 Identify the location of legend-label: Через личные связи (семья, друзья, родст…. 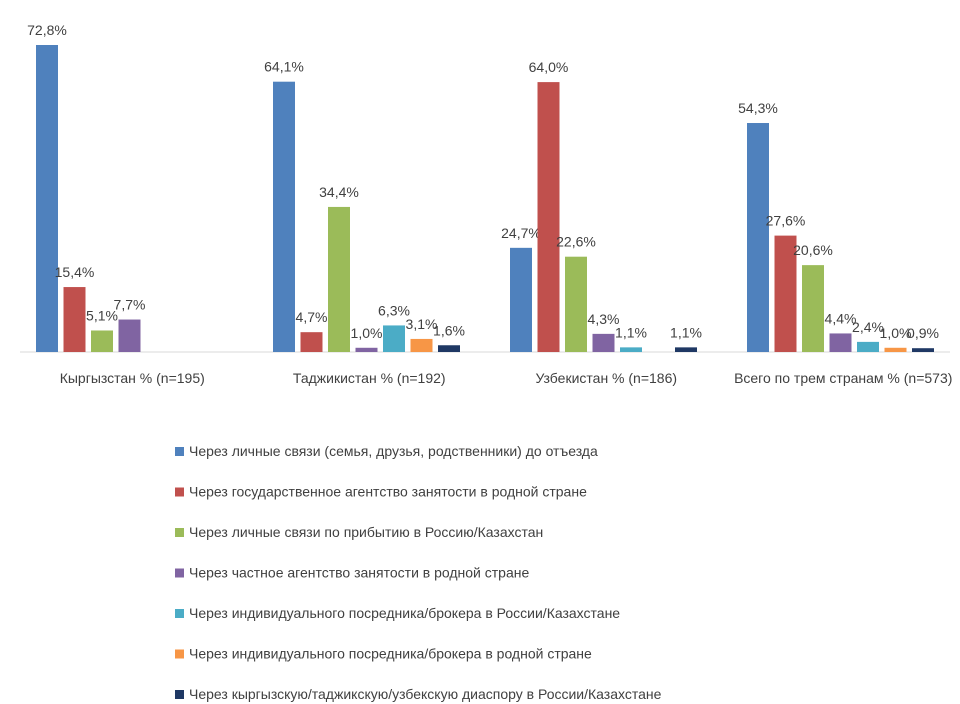
(393, 451).